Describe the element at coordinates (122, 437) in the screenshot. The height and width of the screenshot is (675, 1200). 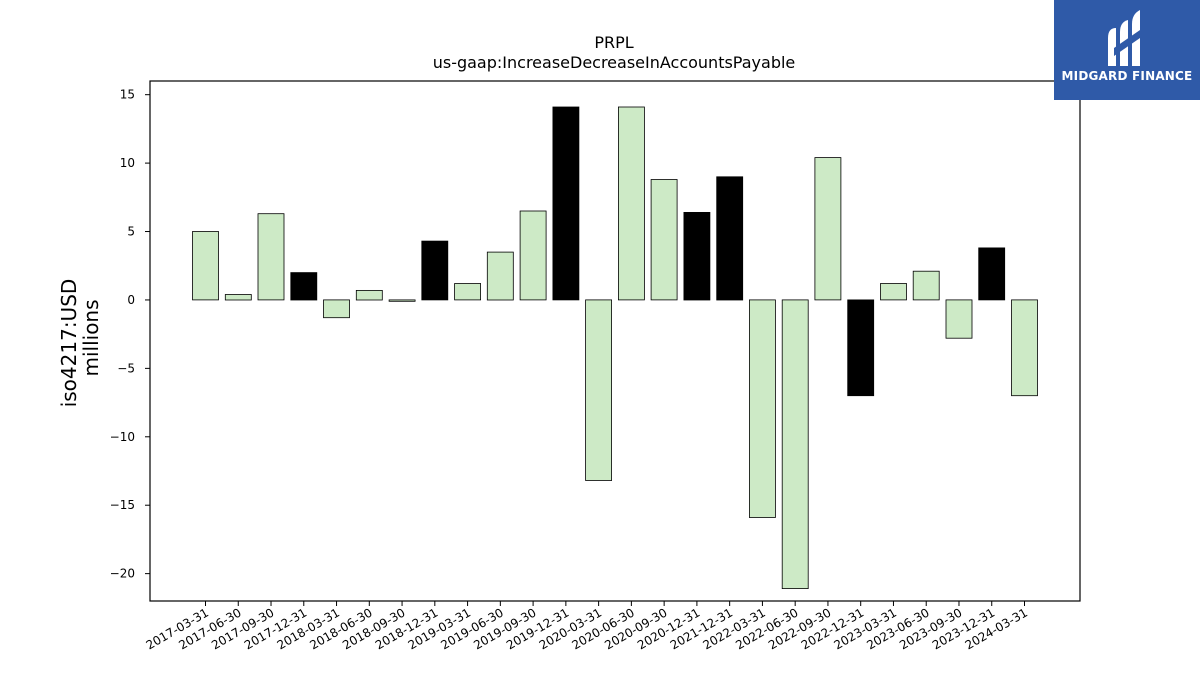
I see `y-tick-label: −10` at that location.